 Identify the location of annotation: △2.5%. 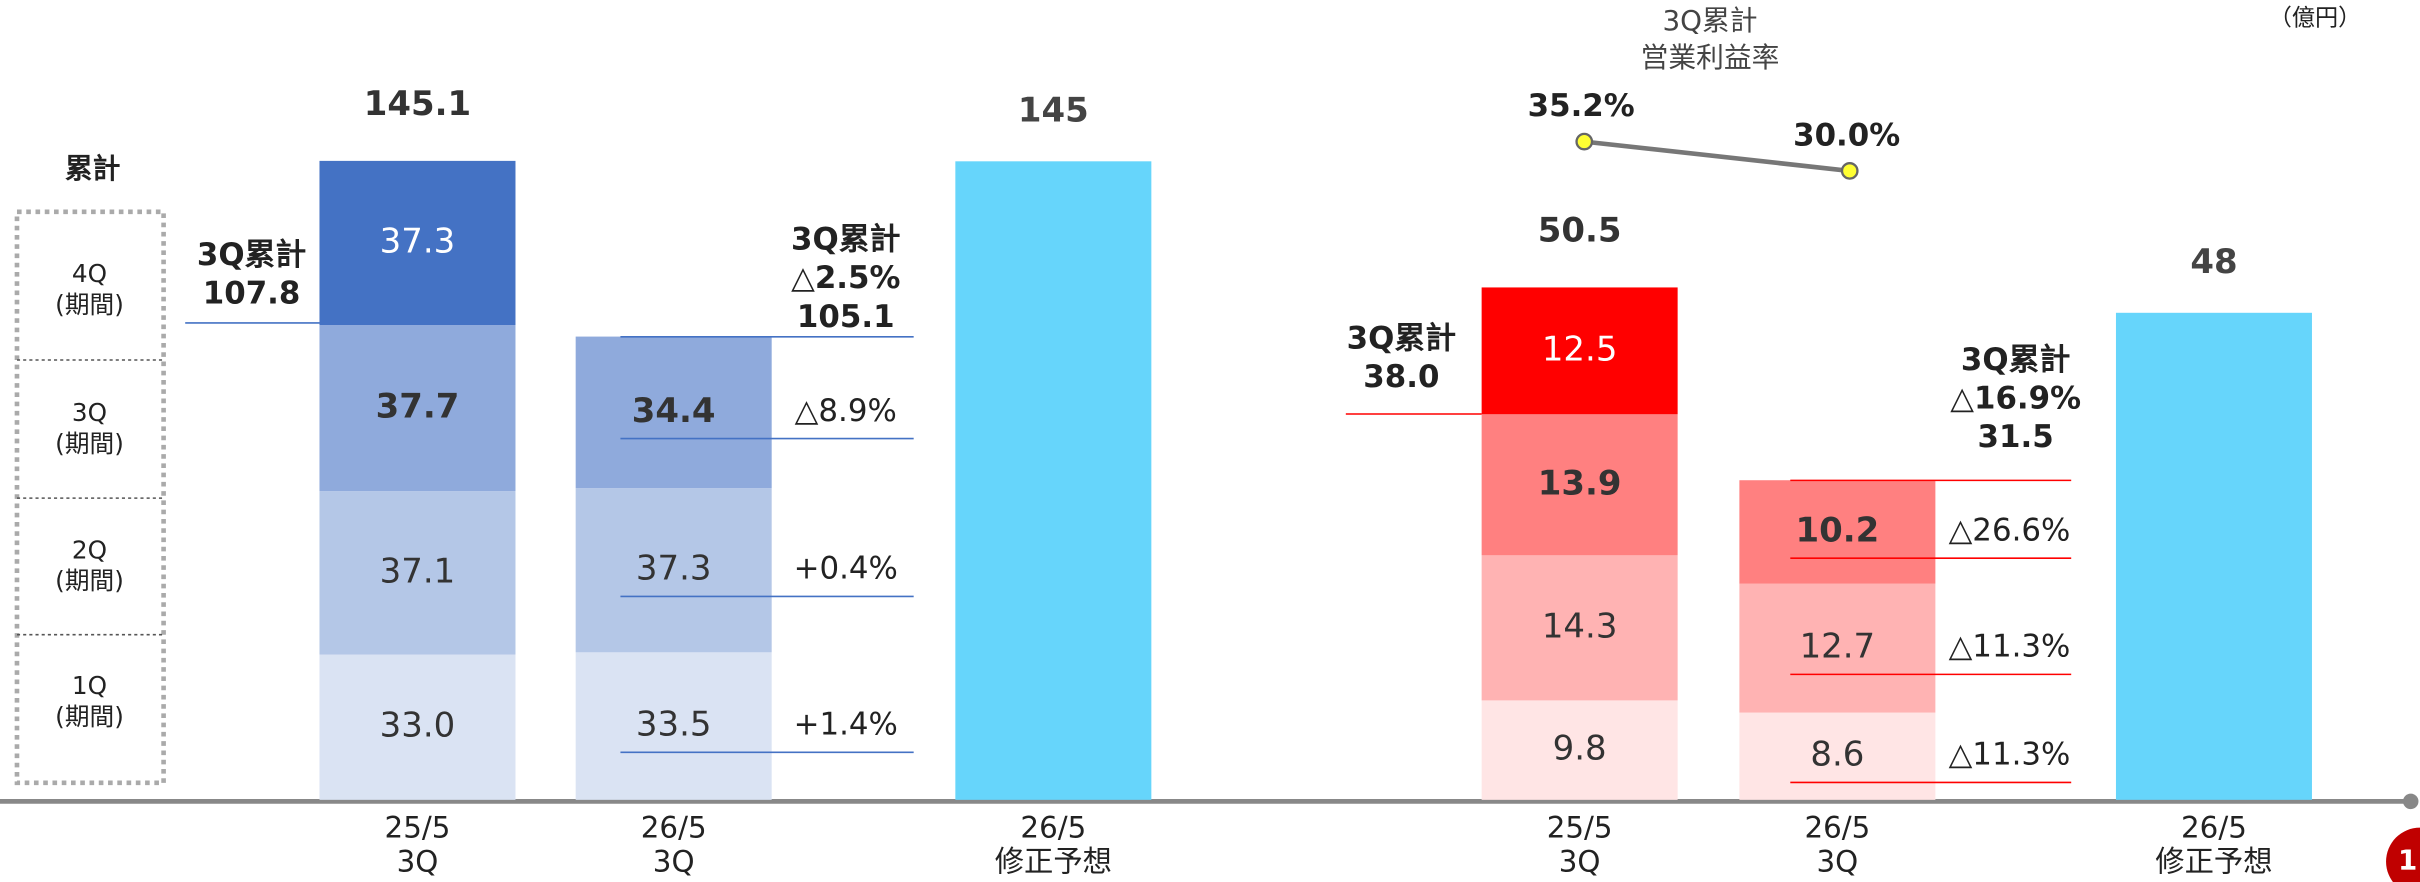
(845, 278).